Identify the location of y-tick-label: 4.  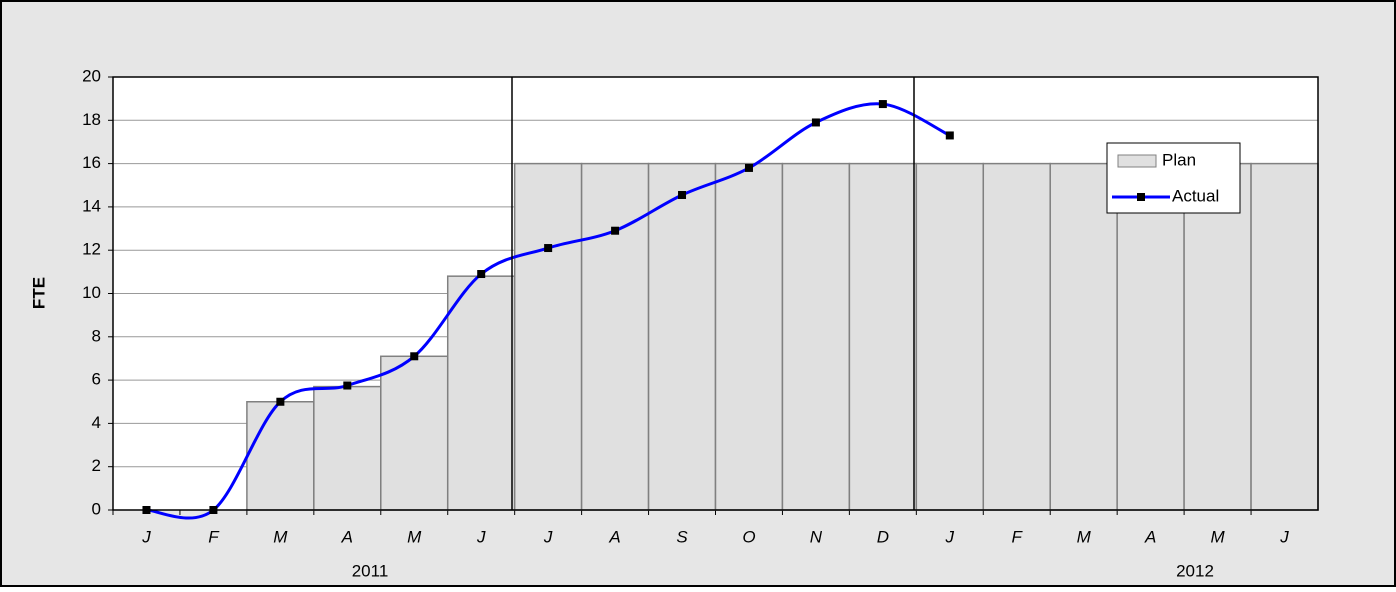
(96, 422).